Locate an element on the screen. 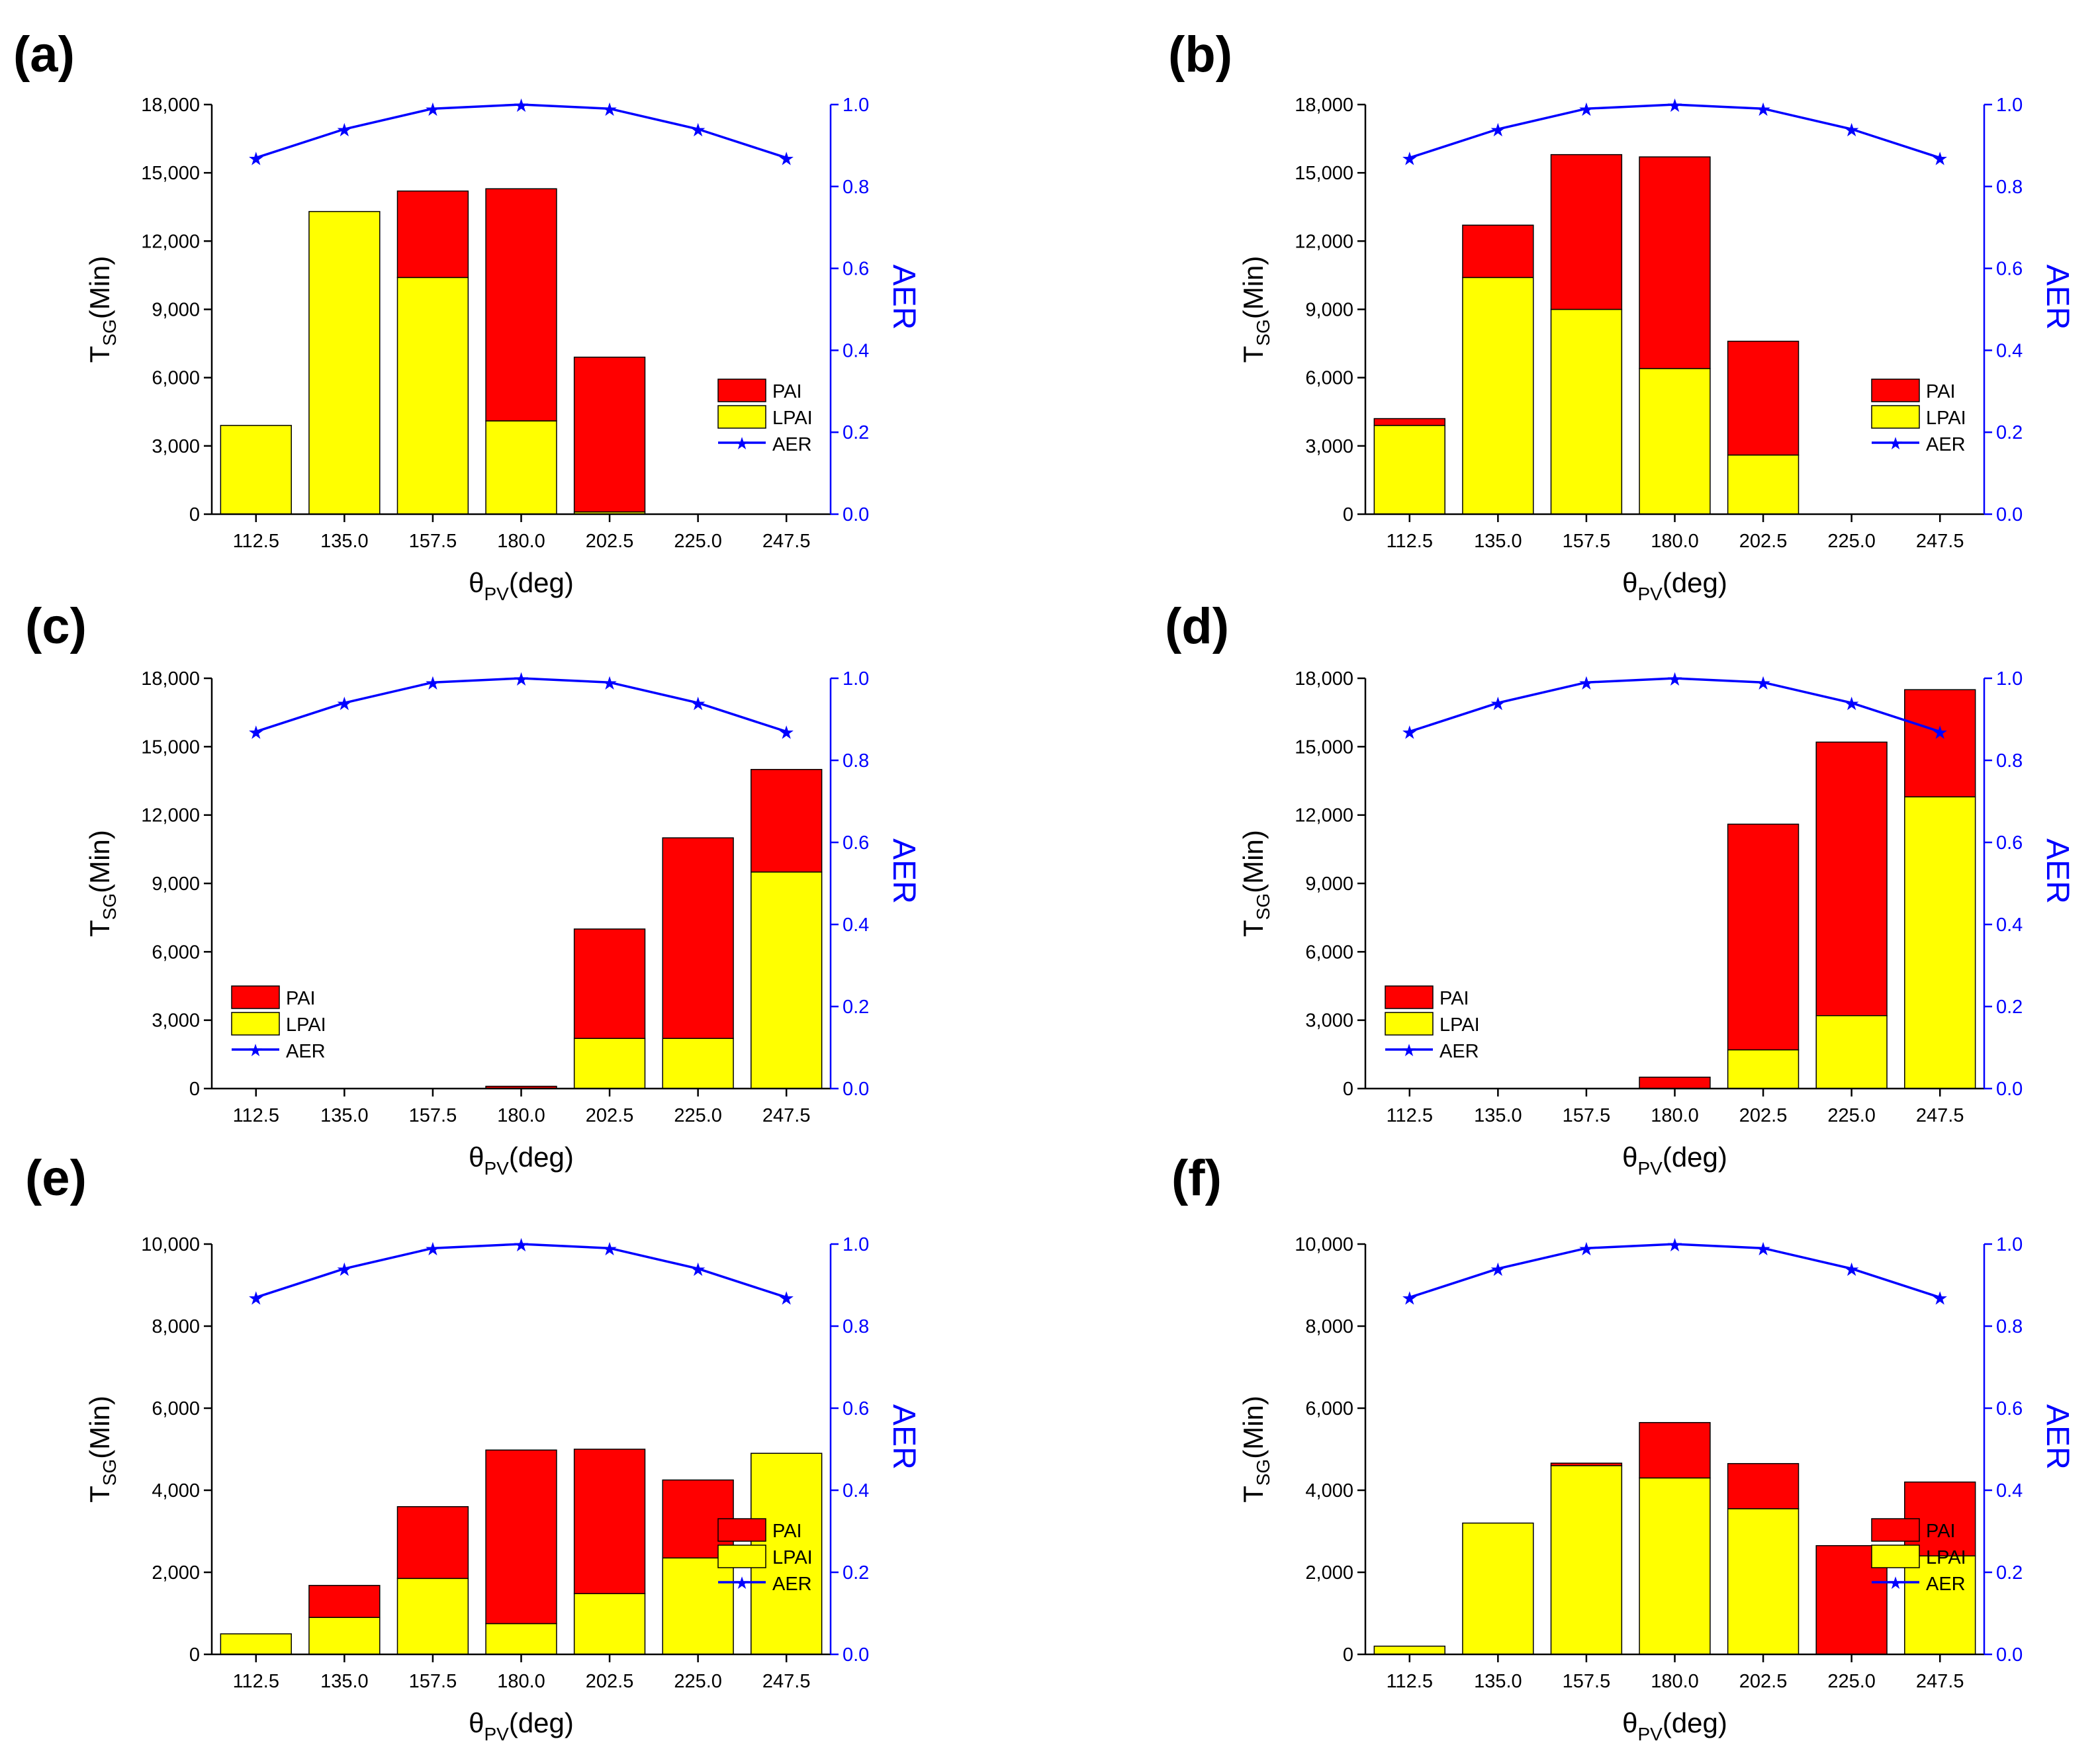 This screenshot has height=1747, width=2100. panel-label: (e) is located at coordinates (56, 1178).